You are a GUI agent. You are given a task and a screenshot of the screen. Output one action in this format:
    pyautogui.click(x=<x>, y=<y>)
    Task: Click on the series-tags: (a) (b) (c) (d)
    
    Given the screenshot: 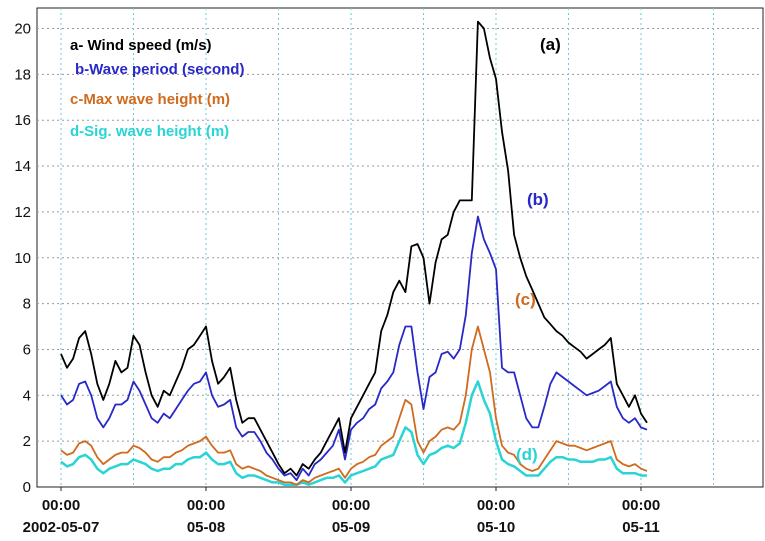 What is the action you would take?
    pyautogui.click(x=538, y=249)
    